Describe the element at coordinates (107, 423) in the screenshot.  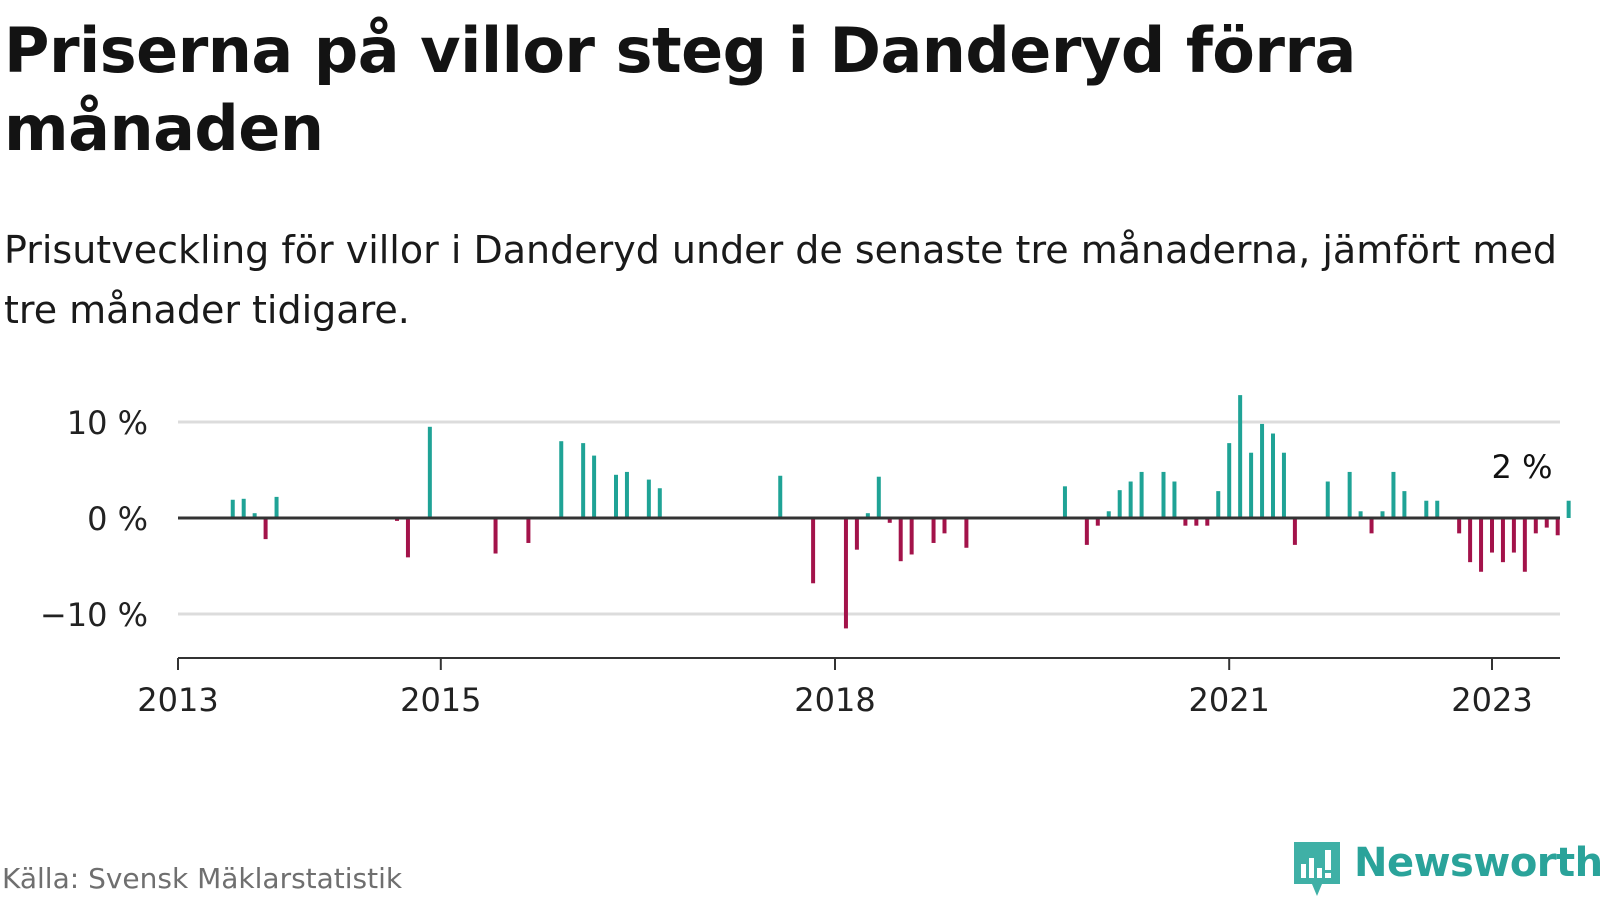
I see `y-tick-label: 10 %` at that location.